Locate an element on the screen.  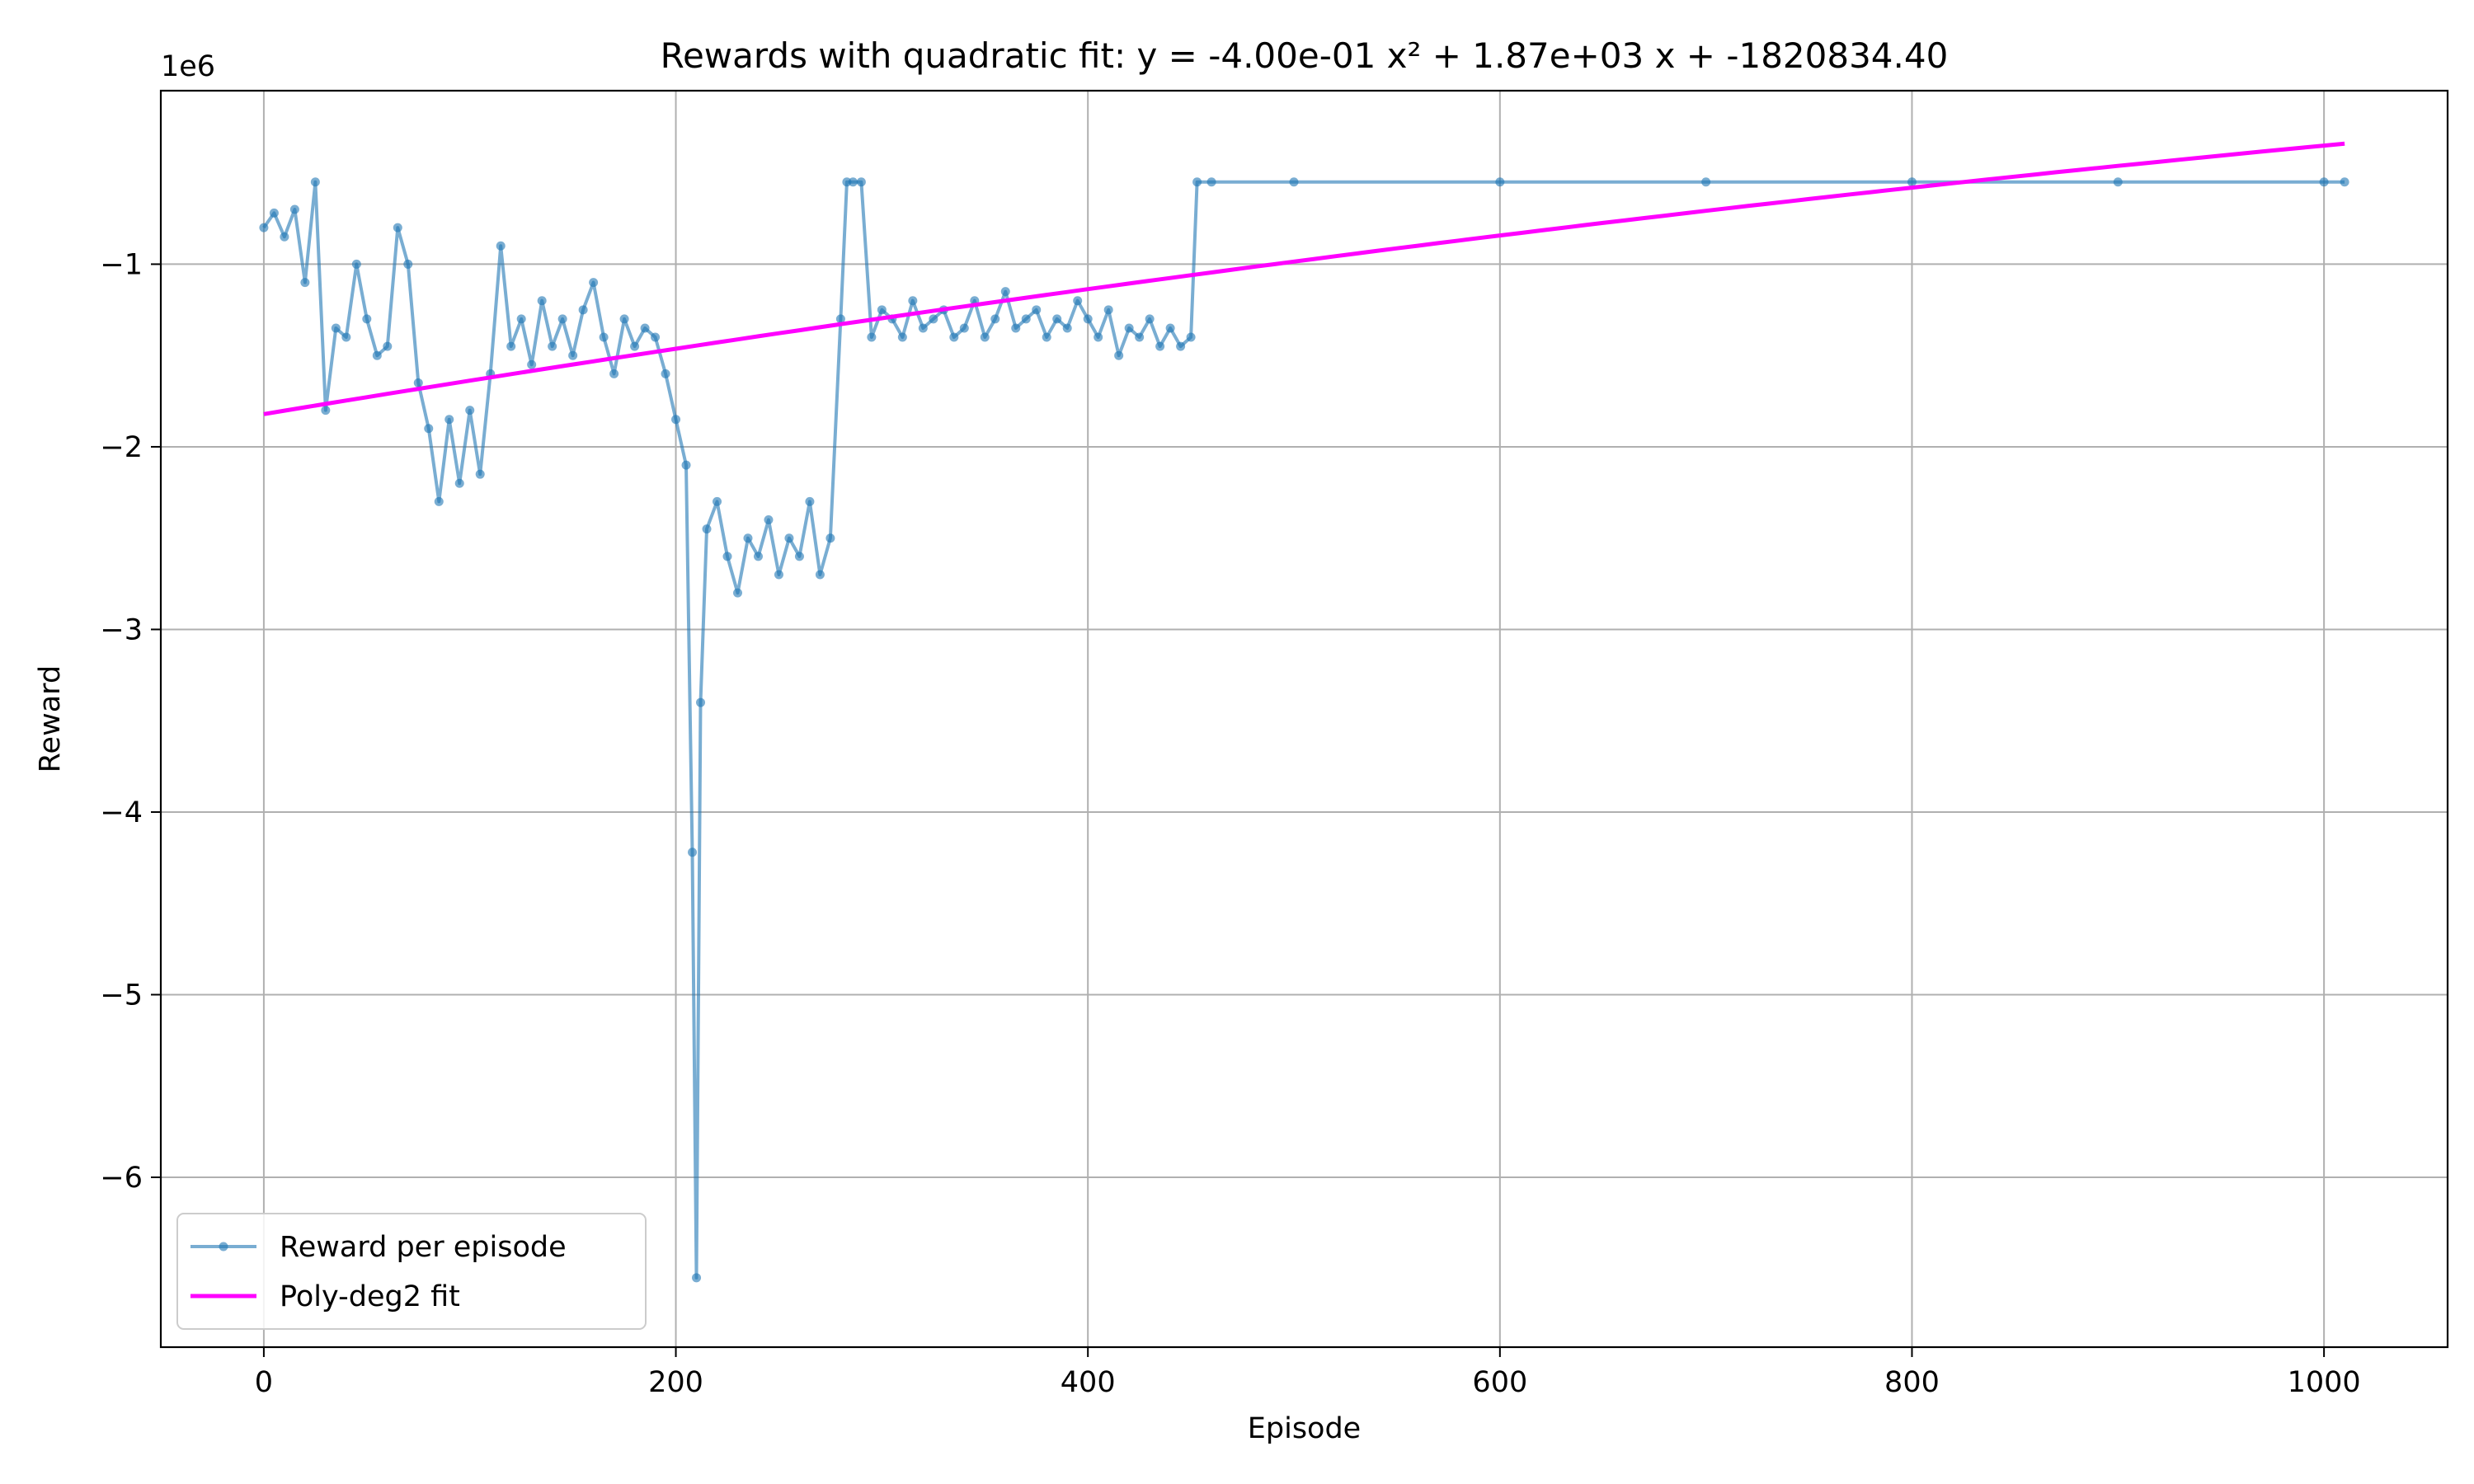
x-tick-label: 0 is located at coordinates (264, 1382).